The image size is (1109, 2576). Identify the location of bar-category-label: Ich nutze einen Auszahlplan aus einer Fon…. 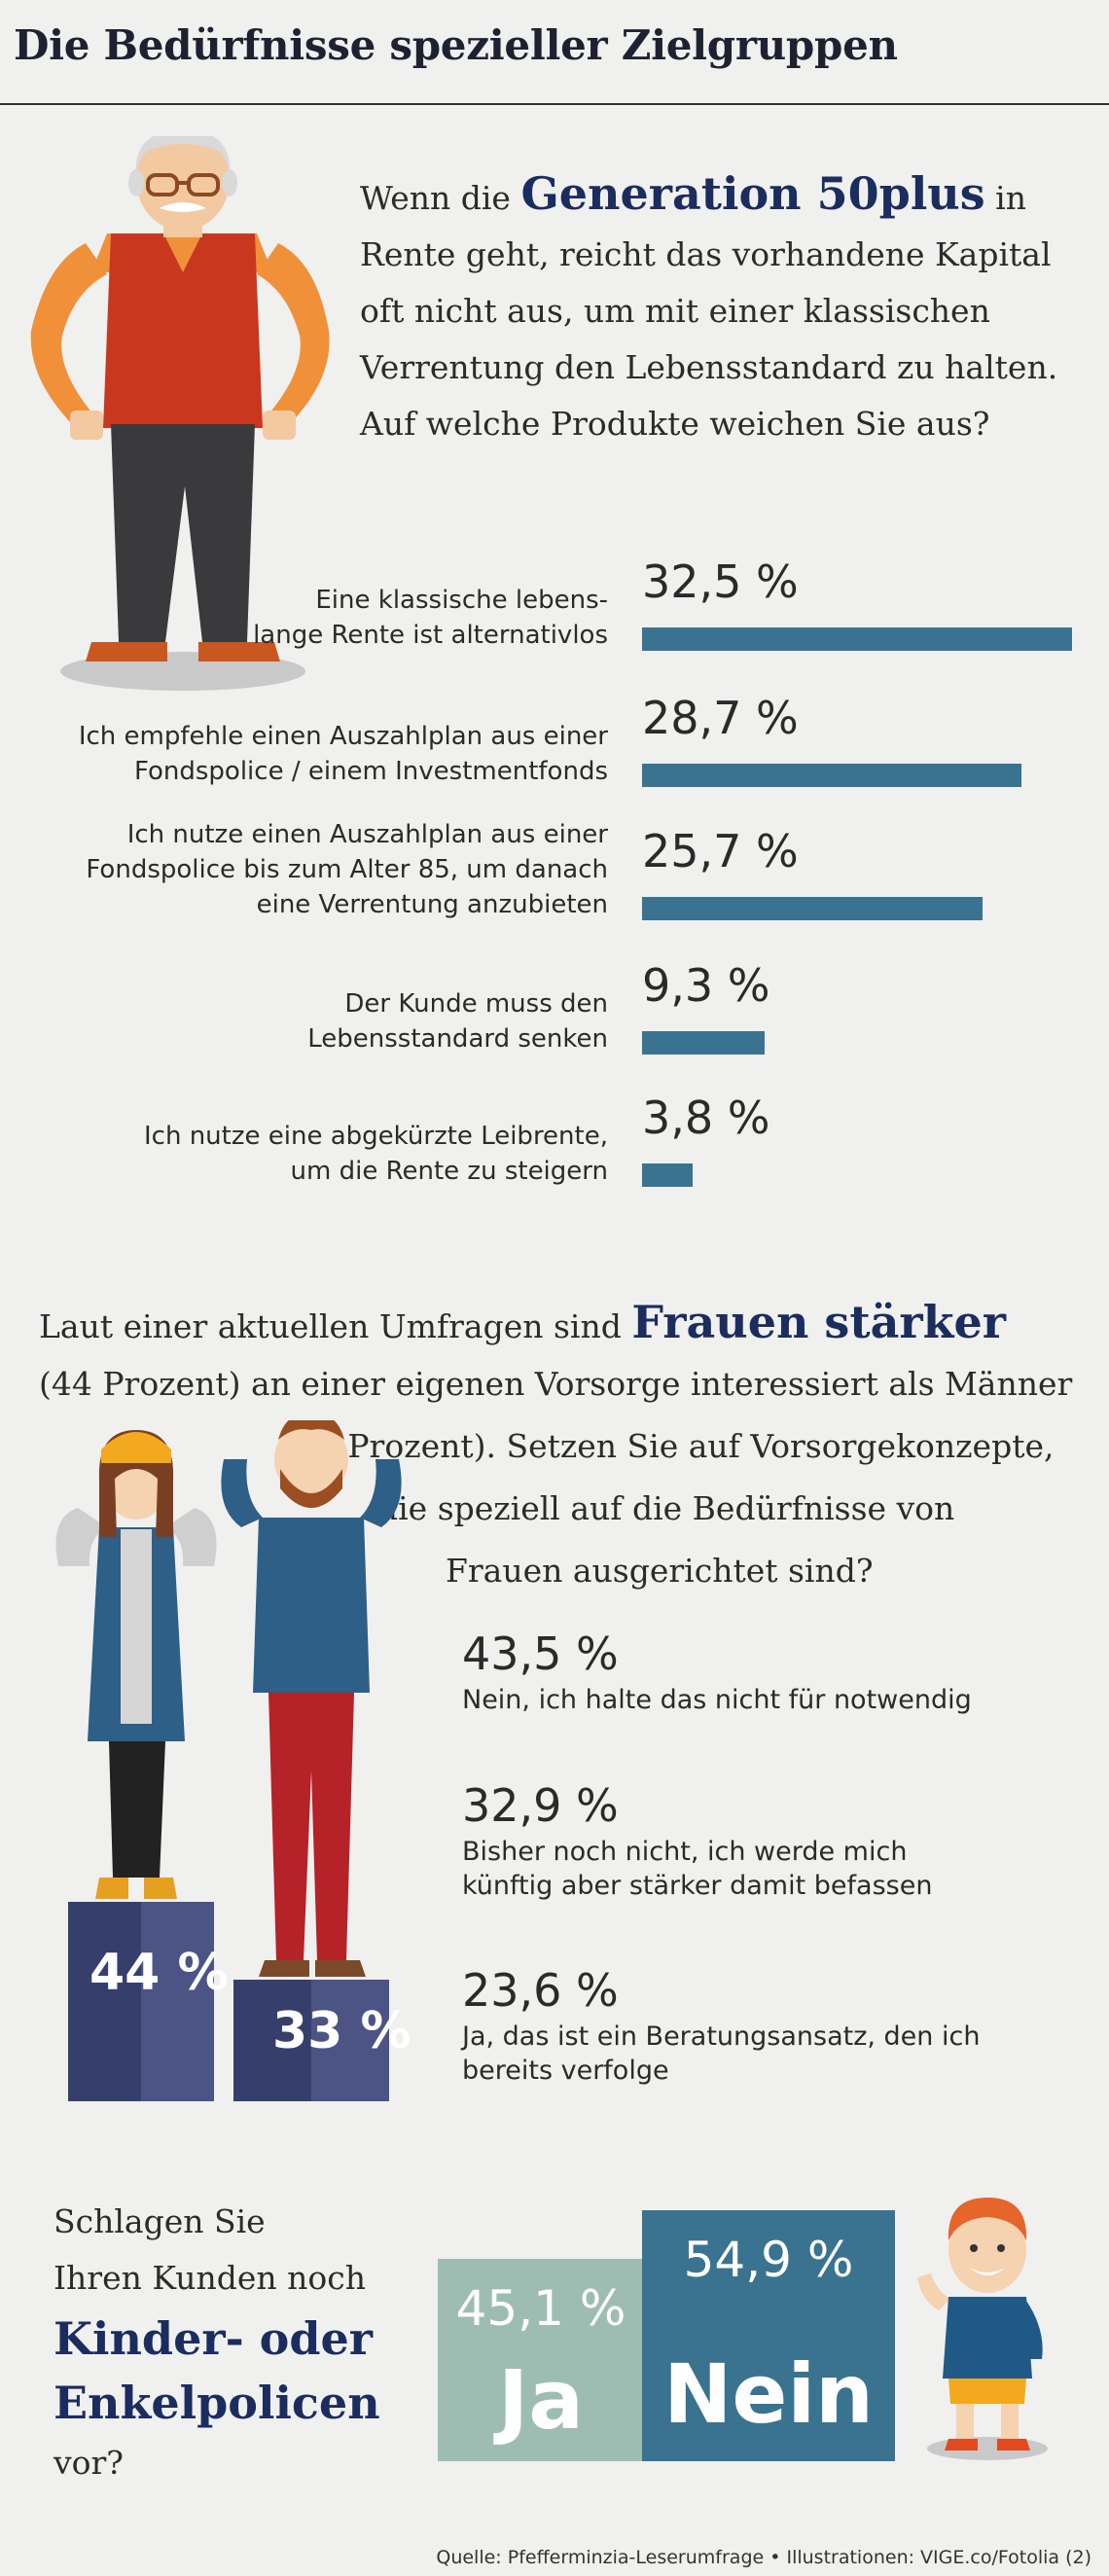
(347, 869).